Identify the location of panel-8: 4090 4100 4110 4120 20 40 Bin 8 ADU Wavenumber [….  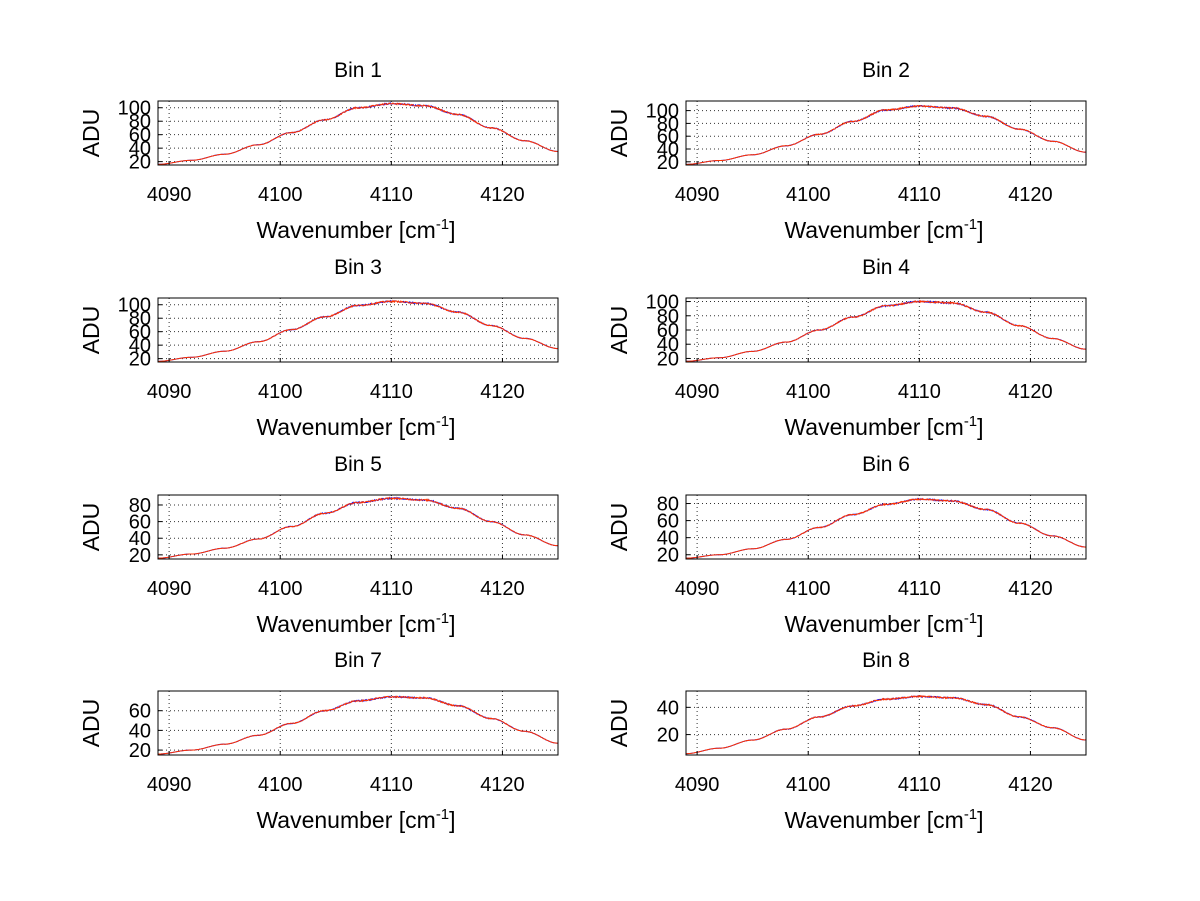
(846, 741).